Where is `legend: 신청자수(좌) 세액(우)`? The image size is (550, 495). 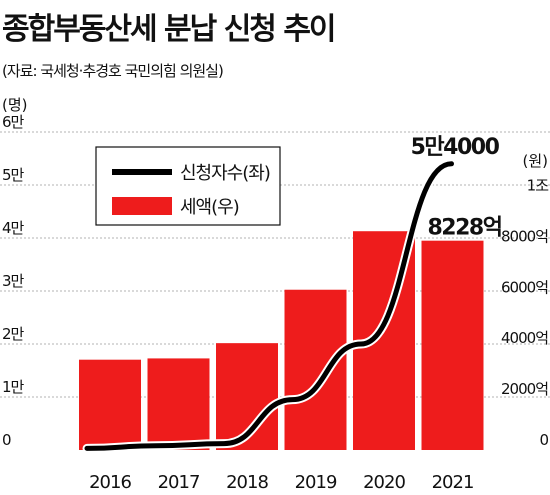
legend: 신청자수(좌) 세액(우) is located at coordinates (188, 186).